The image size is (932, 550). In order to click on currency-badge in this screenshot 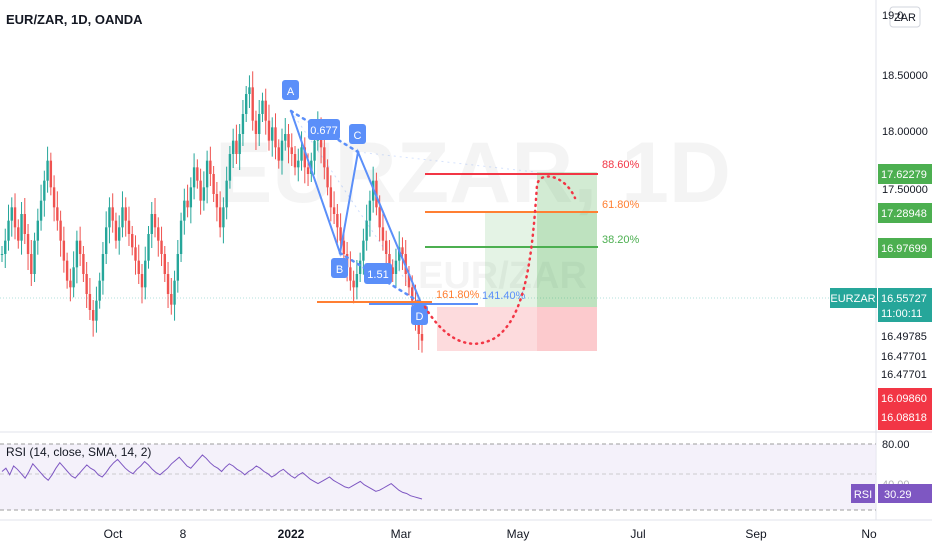, I will do `click(905, 17)`.